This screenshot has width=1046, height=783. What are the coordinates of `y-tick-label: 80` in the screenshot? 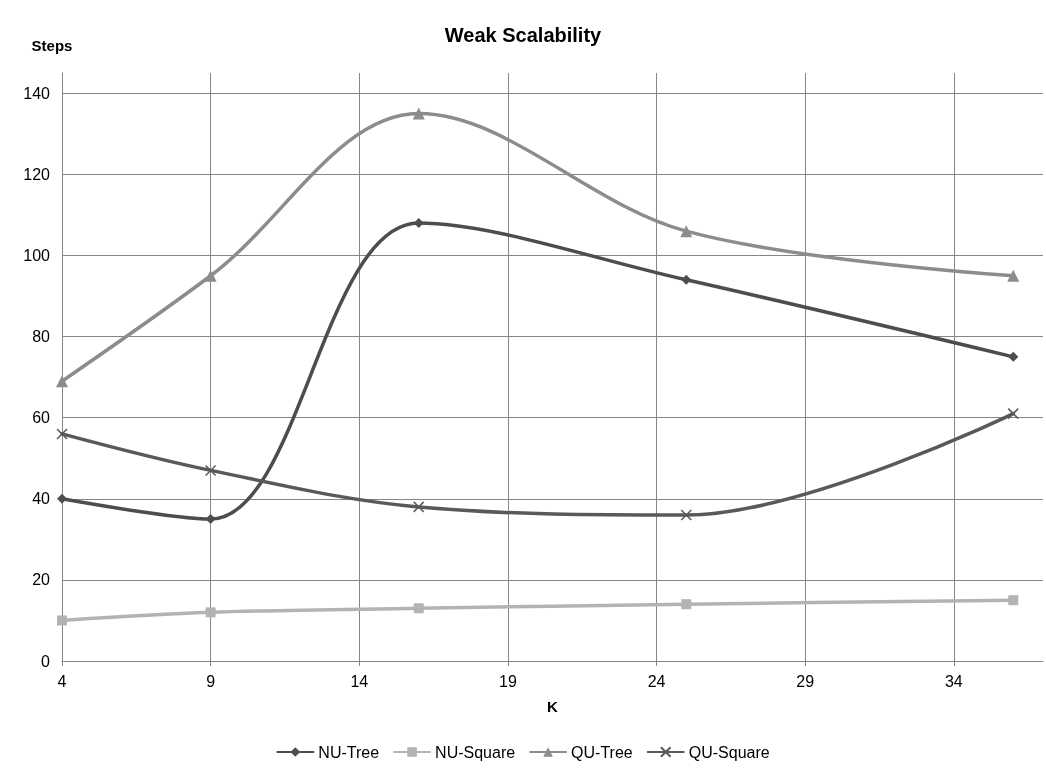 It's located at (41, 337).